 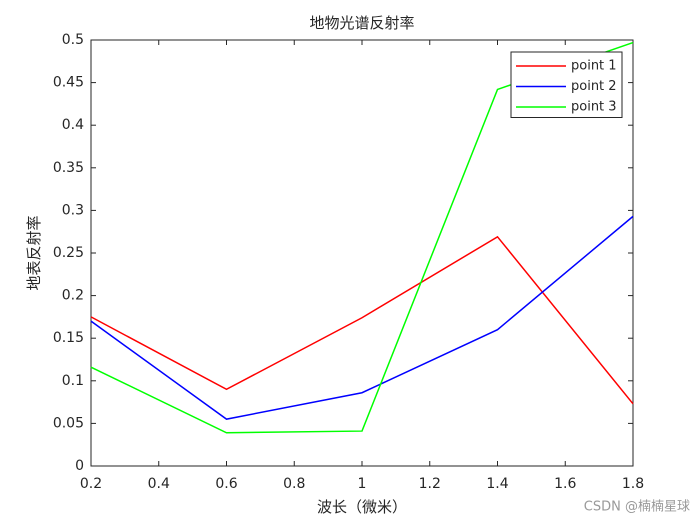 I want to click on y-tick-label: 0.1, so click(x=73, y=381).